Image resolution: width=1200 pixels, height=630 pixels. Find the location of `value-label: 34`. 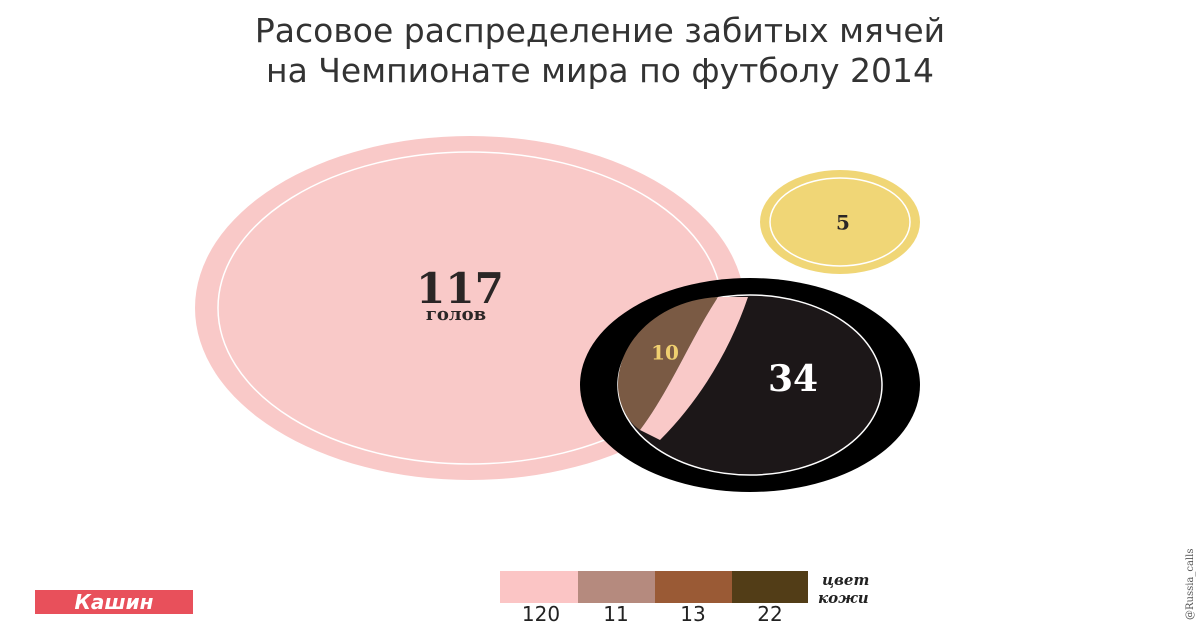

value-label: 34 is located at coordinates (793, 379).